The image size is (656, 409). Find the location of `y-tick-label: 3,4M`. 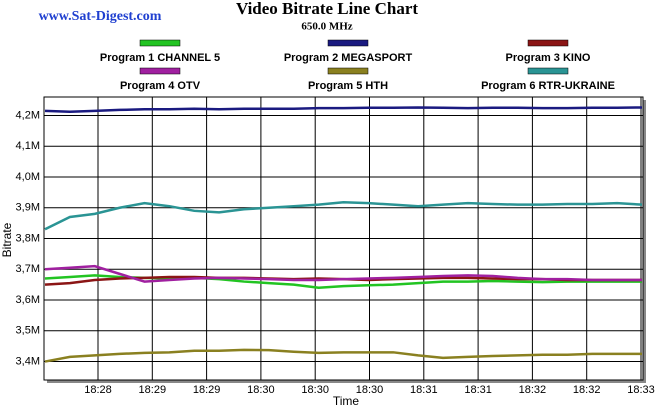

y-tick-label: 3,4M is located at coordinates (28, 361).